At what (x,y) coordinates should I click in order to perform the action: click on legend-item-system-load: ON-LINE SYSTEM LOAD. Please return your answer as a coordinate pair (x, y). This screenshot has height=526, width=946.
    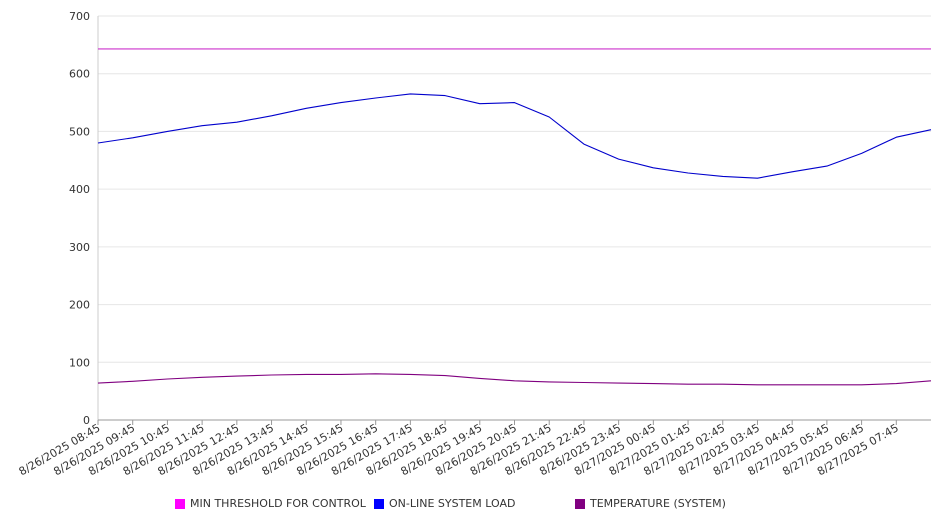
    Looking at the image, I should click on (444, 503).